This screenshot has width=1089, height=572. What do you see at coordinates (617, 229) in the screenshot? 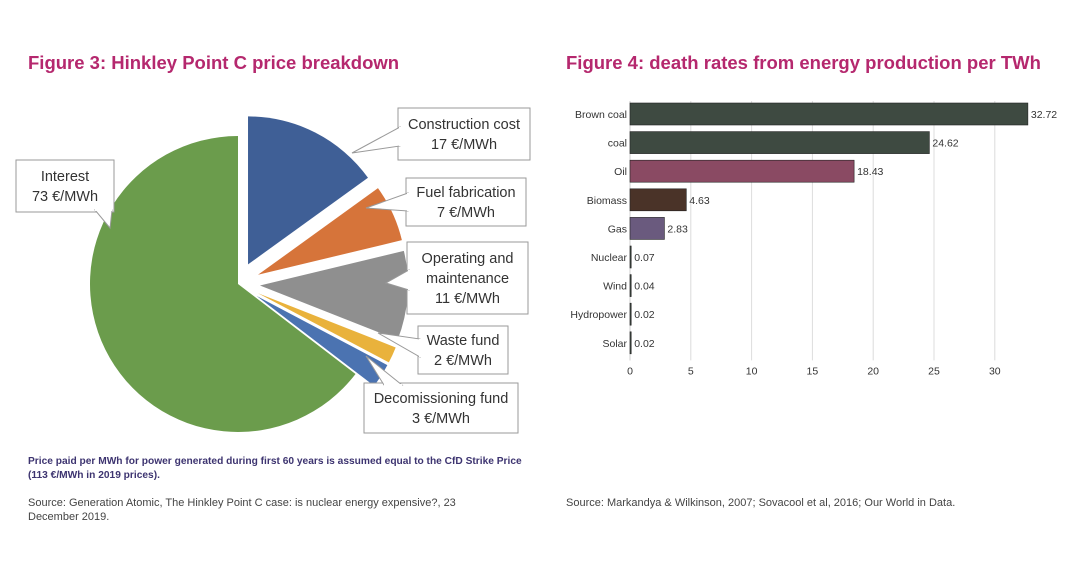
I see `category-label: Gas` at bounding box center [617, 229].